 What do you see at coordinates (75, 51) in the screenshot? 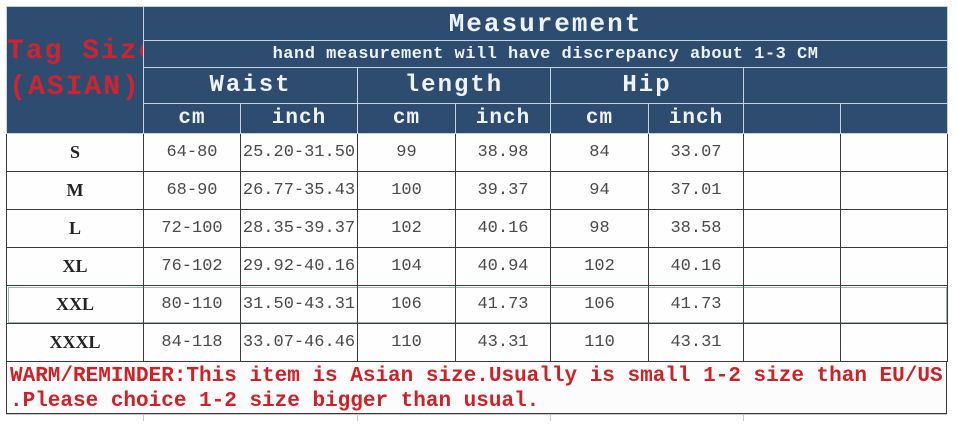
I see `tag-size-line1: Tag Size` at bounding box center [75, 51].